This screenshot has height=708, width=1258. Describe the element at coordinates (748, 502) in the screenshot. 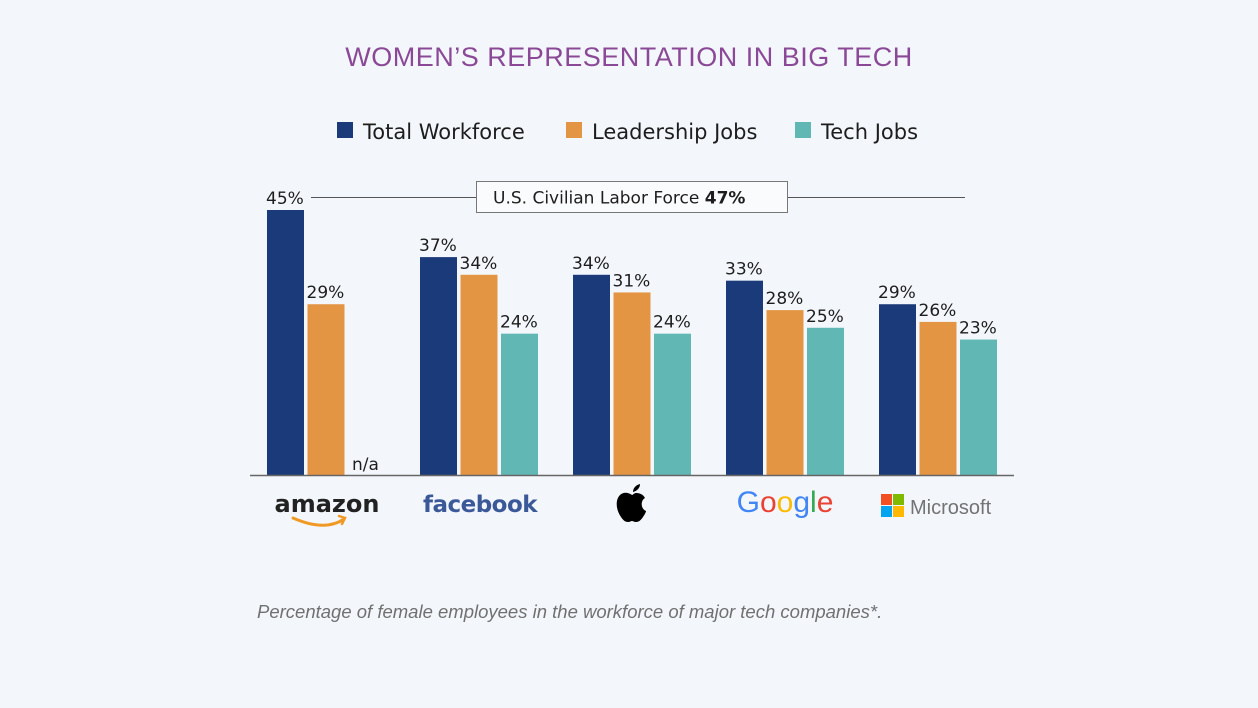

I see `google-letter: G` at that location.